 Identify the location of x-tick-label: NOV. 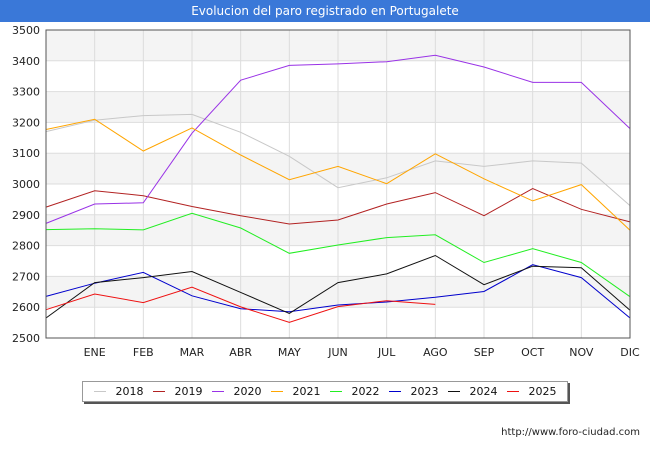
(581, 352).